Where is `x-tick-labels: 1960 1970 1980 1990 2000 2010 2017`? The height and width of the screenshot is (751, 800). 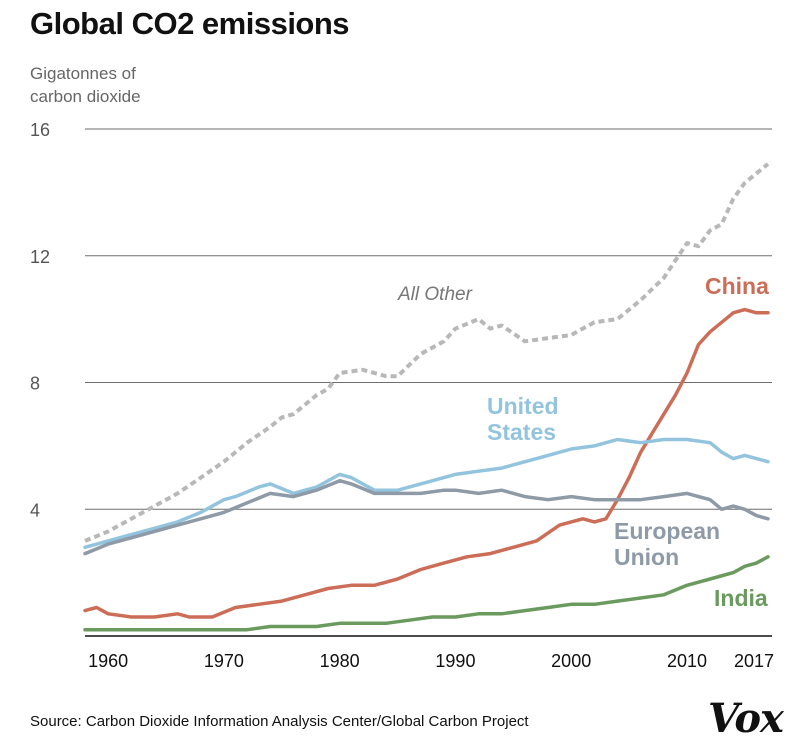 x-tick-labels: 1960 1970 1980 1990 2000 2010 2017 is located at coordinates (431, 661).